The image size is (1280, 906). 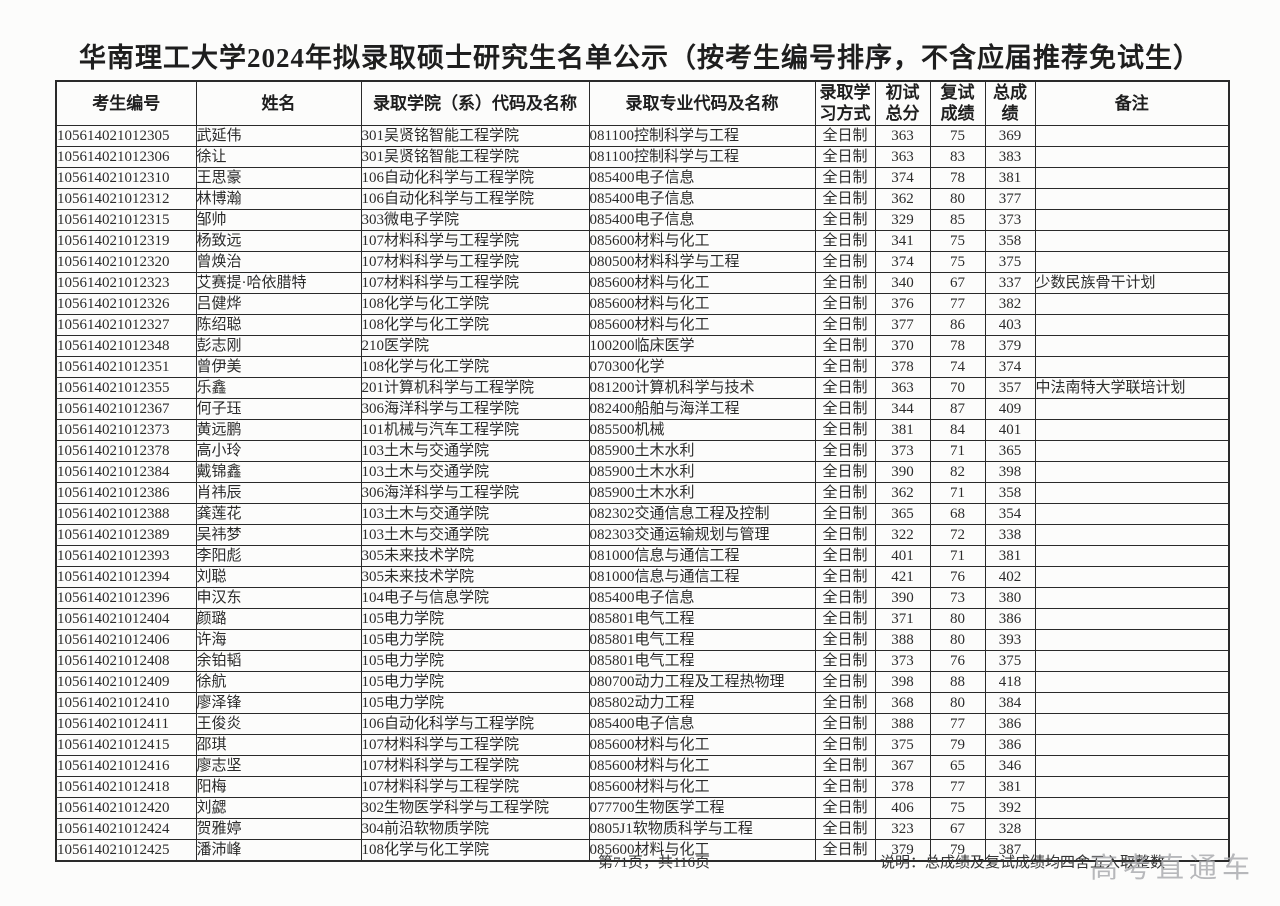 I want to click on cell-initial-score: 373, so click(x=902, y=450).